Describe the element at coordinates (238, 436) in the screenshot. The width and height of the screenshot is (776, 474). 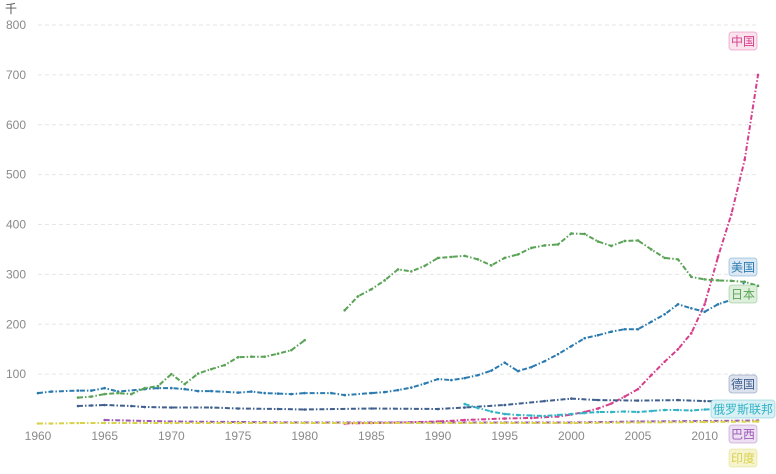
I see `x-tick-label: 1975` at that location.